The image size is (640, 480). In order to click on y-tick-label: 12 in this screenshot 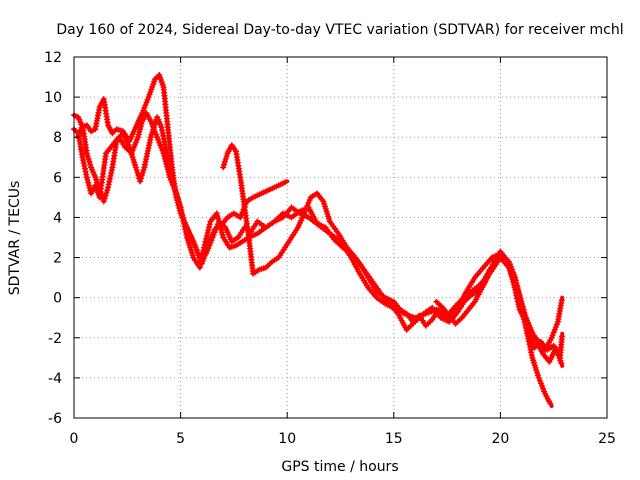, I will do `click(53, 58)`.